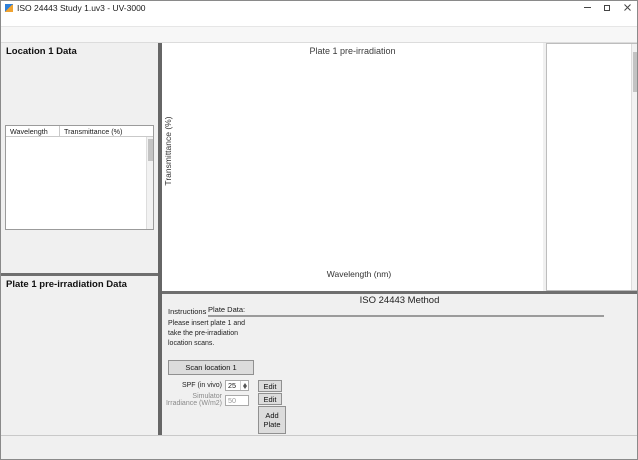 This screenshot has width=638, height=460. What do you see at coordinates (79, 355) in the screenshot?
I see `plate-summary-panel: Plate 1 pre-irradiation Data` at bounding box center [79, 355].